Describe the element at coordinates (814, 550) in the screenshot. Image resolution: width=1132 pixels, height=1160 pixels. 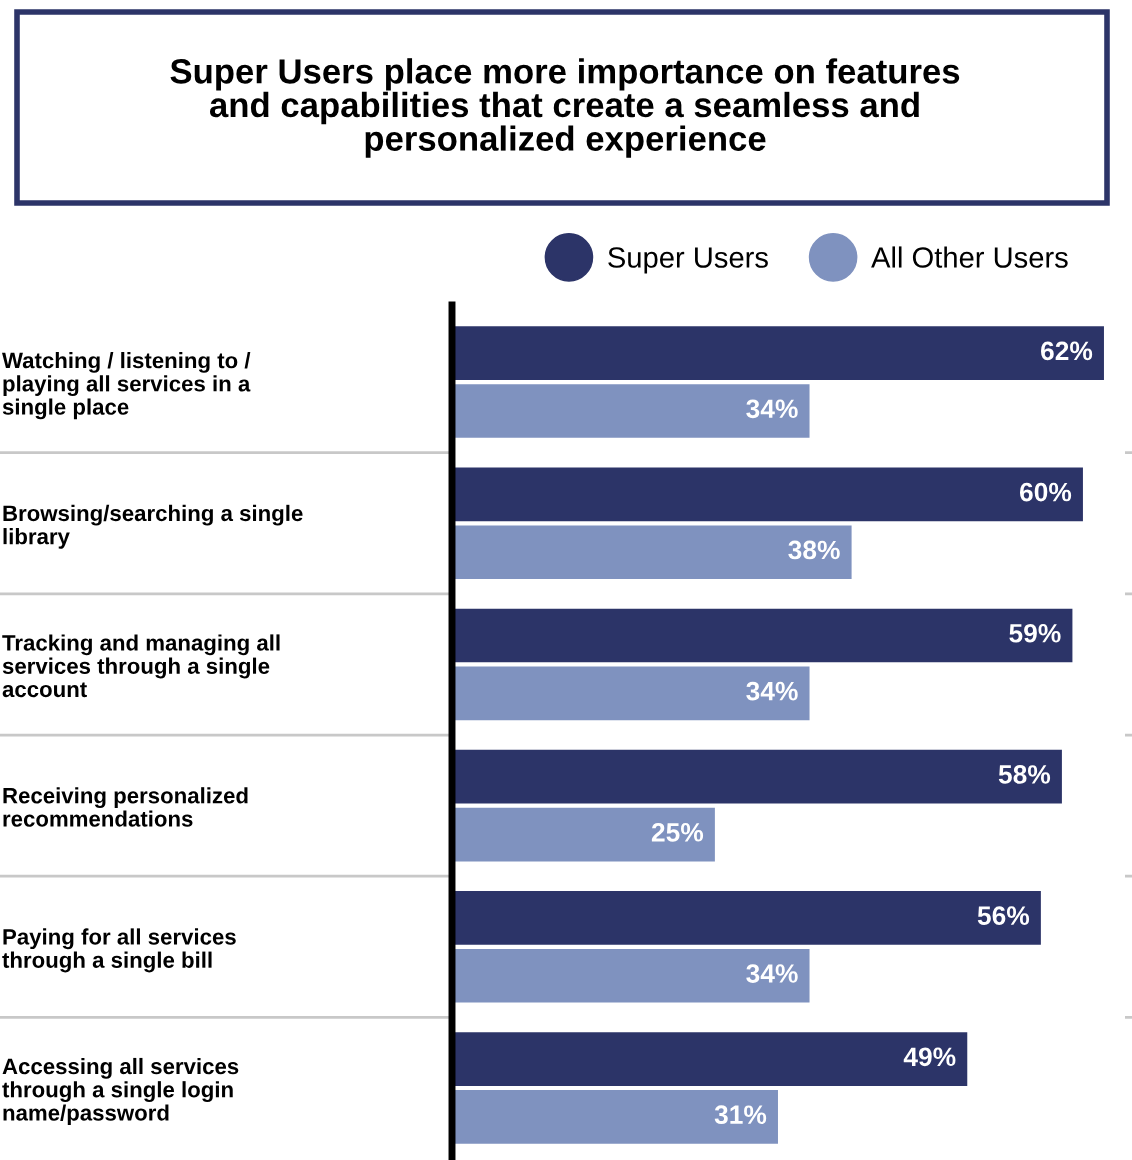
I see `data-label: 38%` at that location.